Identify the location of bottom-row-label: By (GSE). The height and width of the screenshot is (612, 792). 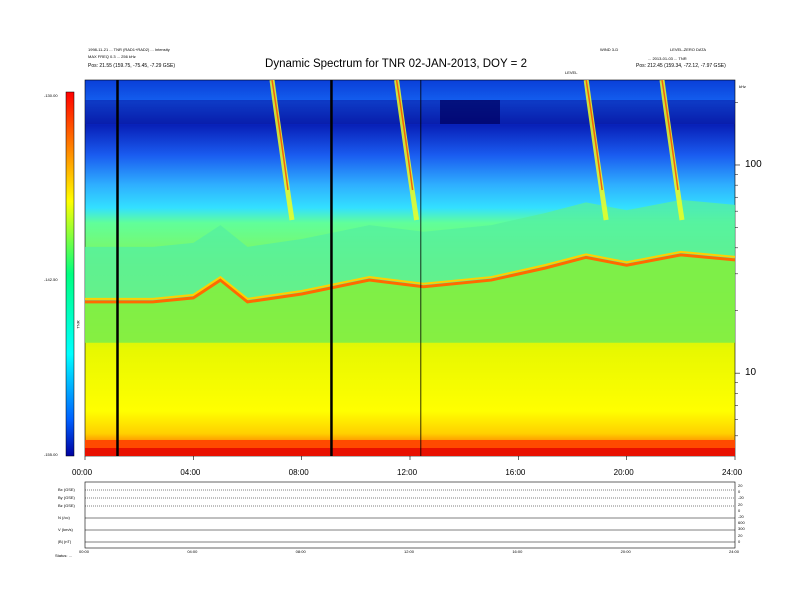
(66, 497).